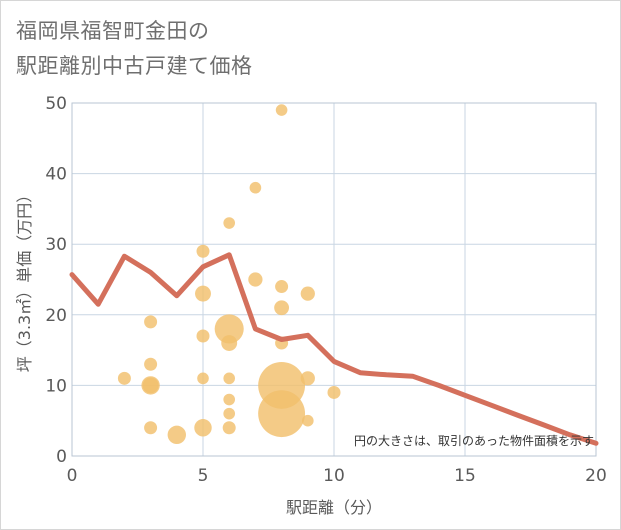  Describe the element at coordinates (474, 440) in the screenshot. I see `bubble-size-note: 円の大きさは、取引のあった物件面積を示す` at that location.